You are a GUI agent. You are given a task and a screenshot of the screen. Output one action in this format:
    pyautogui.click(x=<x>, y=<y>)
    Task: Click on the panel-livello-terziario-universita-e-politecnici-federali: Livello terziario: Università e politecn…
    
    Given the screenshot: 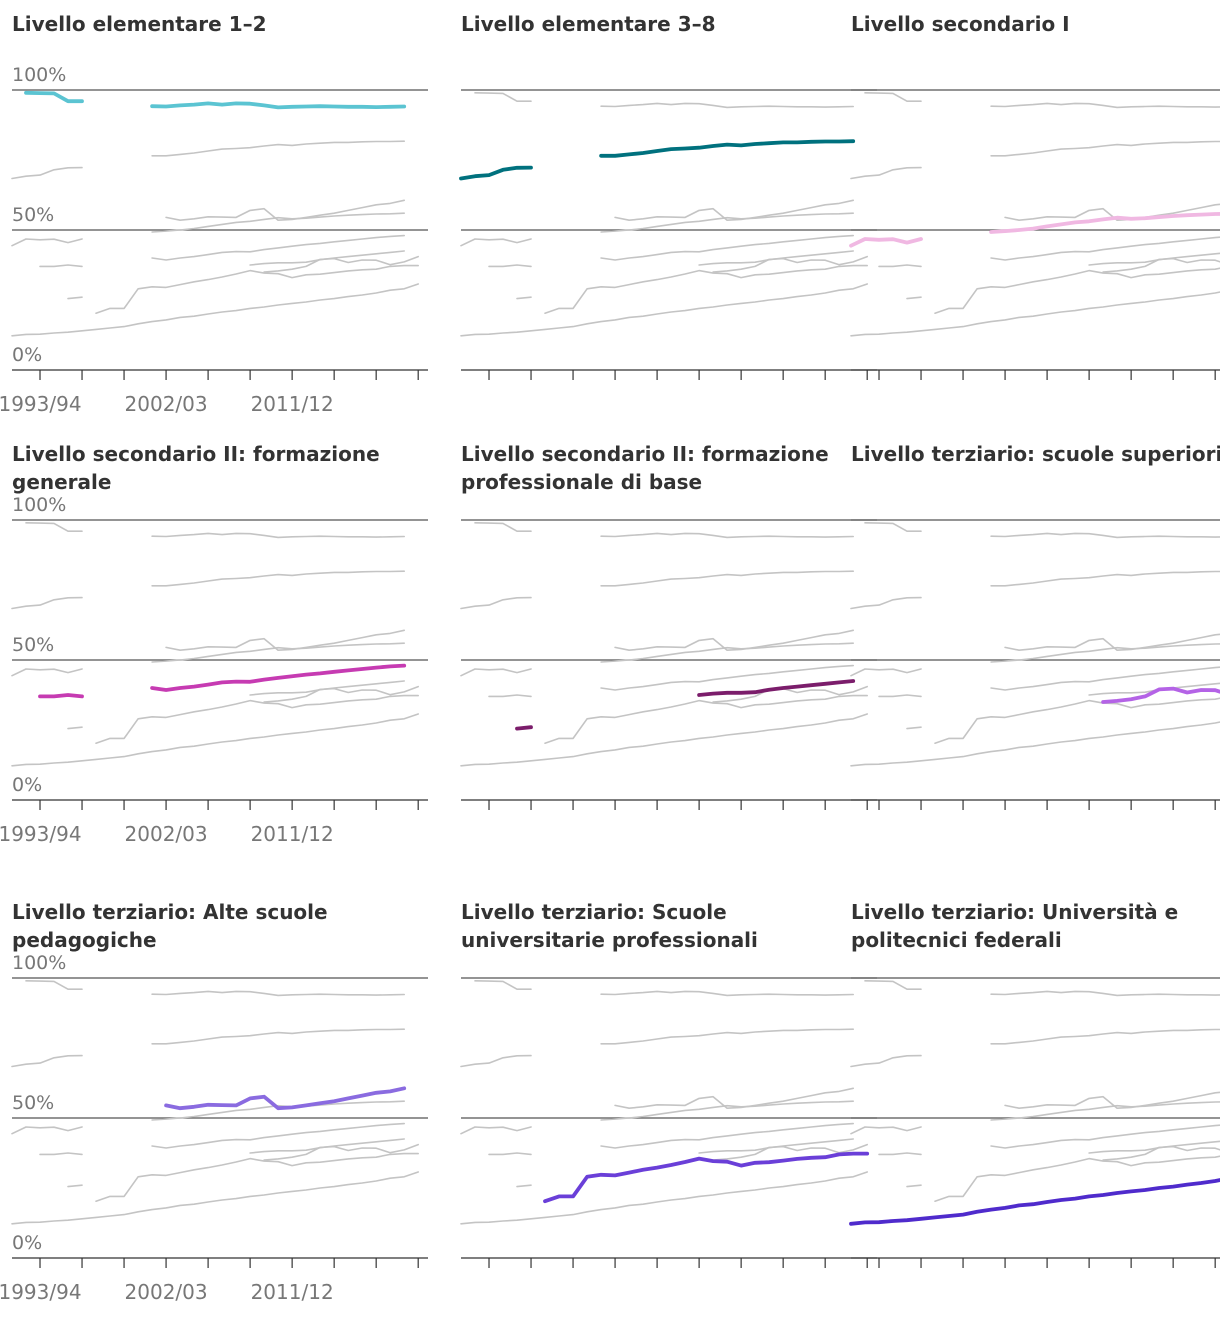 What is the action you would take?
    pyautogui.click(x=1034, y=1118)
    